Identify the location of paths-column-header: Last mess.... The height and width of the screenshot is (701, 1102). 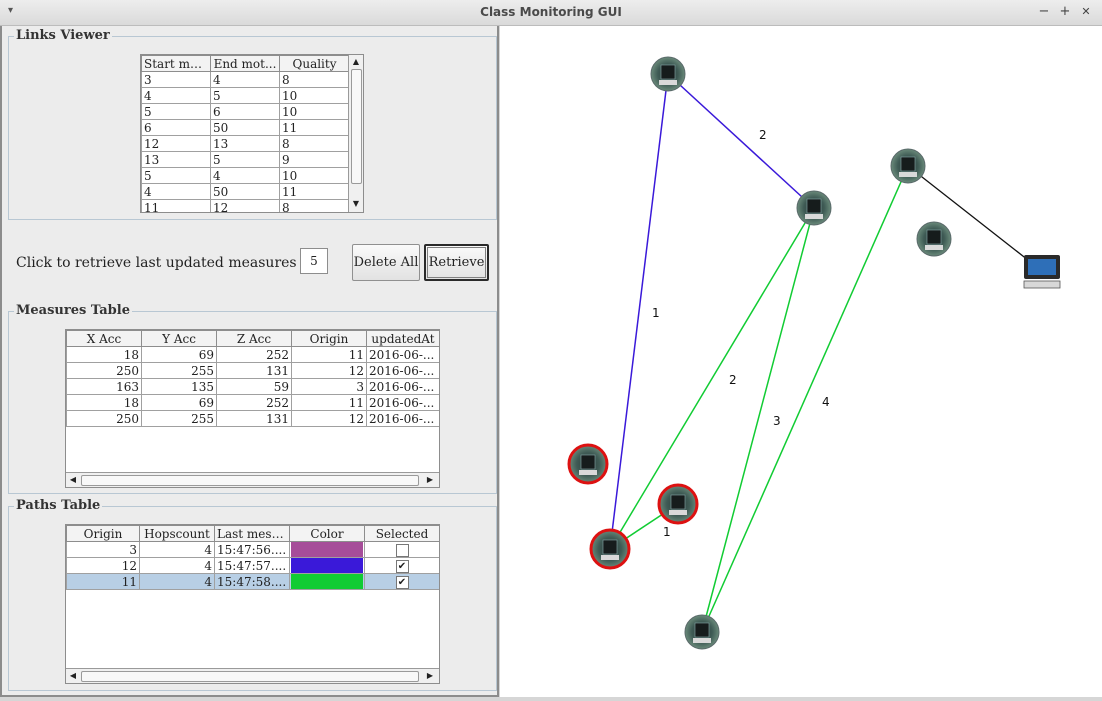
(252, 533).